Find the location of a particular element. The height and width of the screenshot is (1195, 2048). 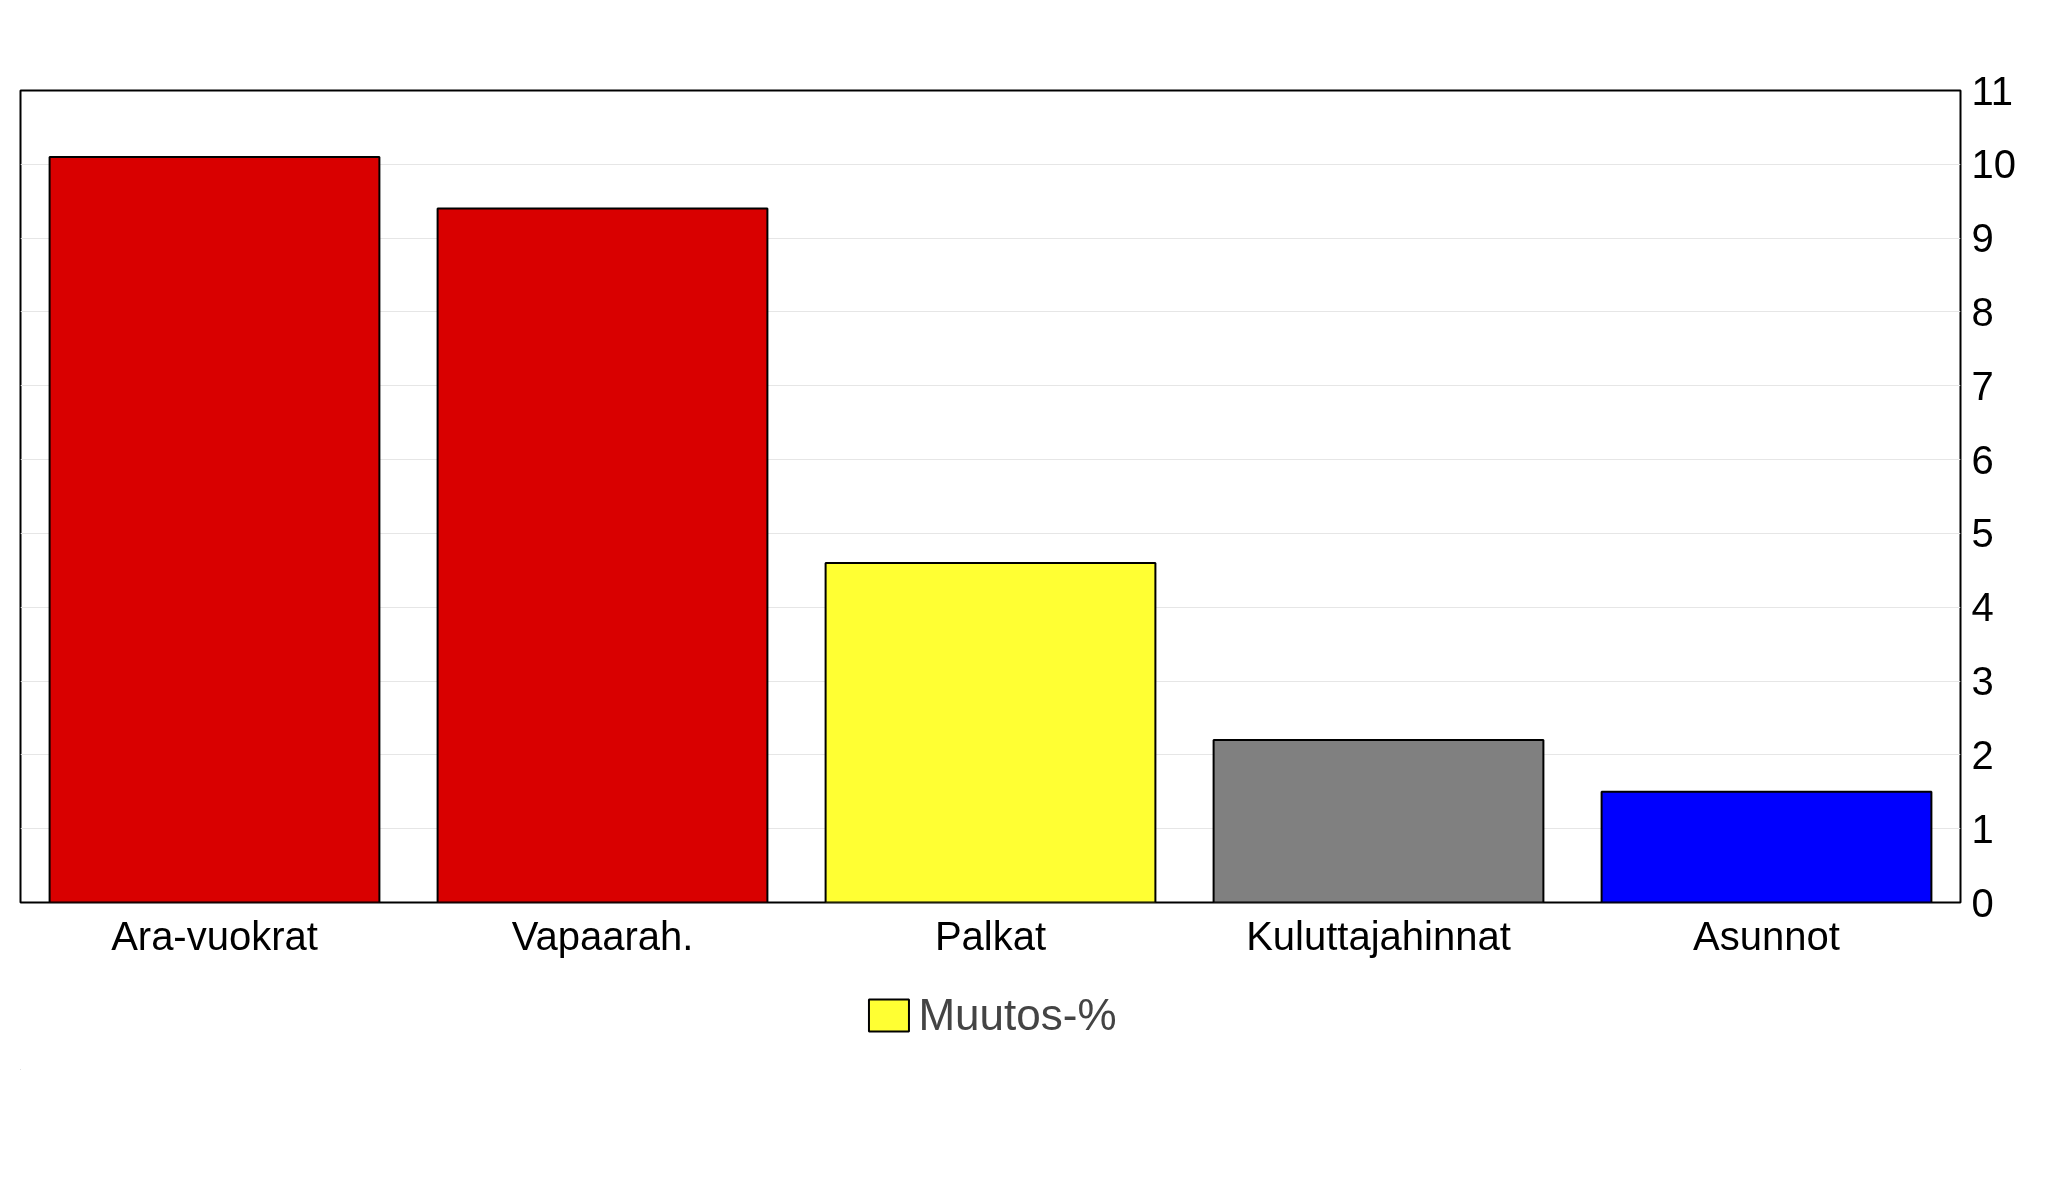

x-tick-label: Kuluttajahinnat is located at coordinates (1378, 935).